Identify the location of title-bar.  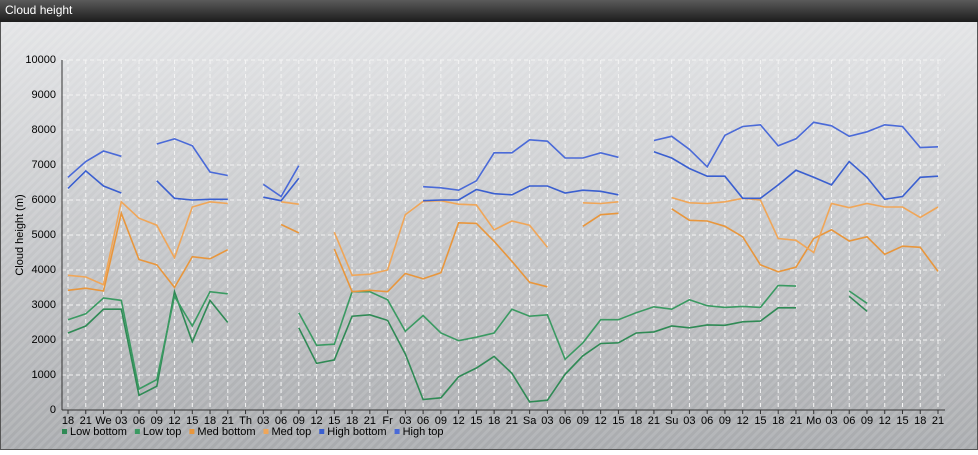
(489, 11).